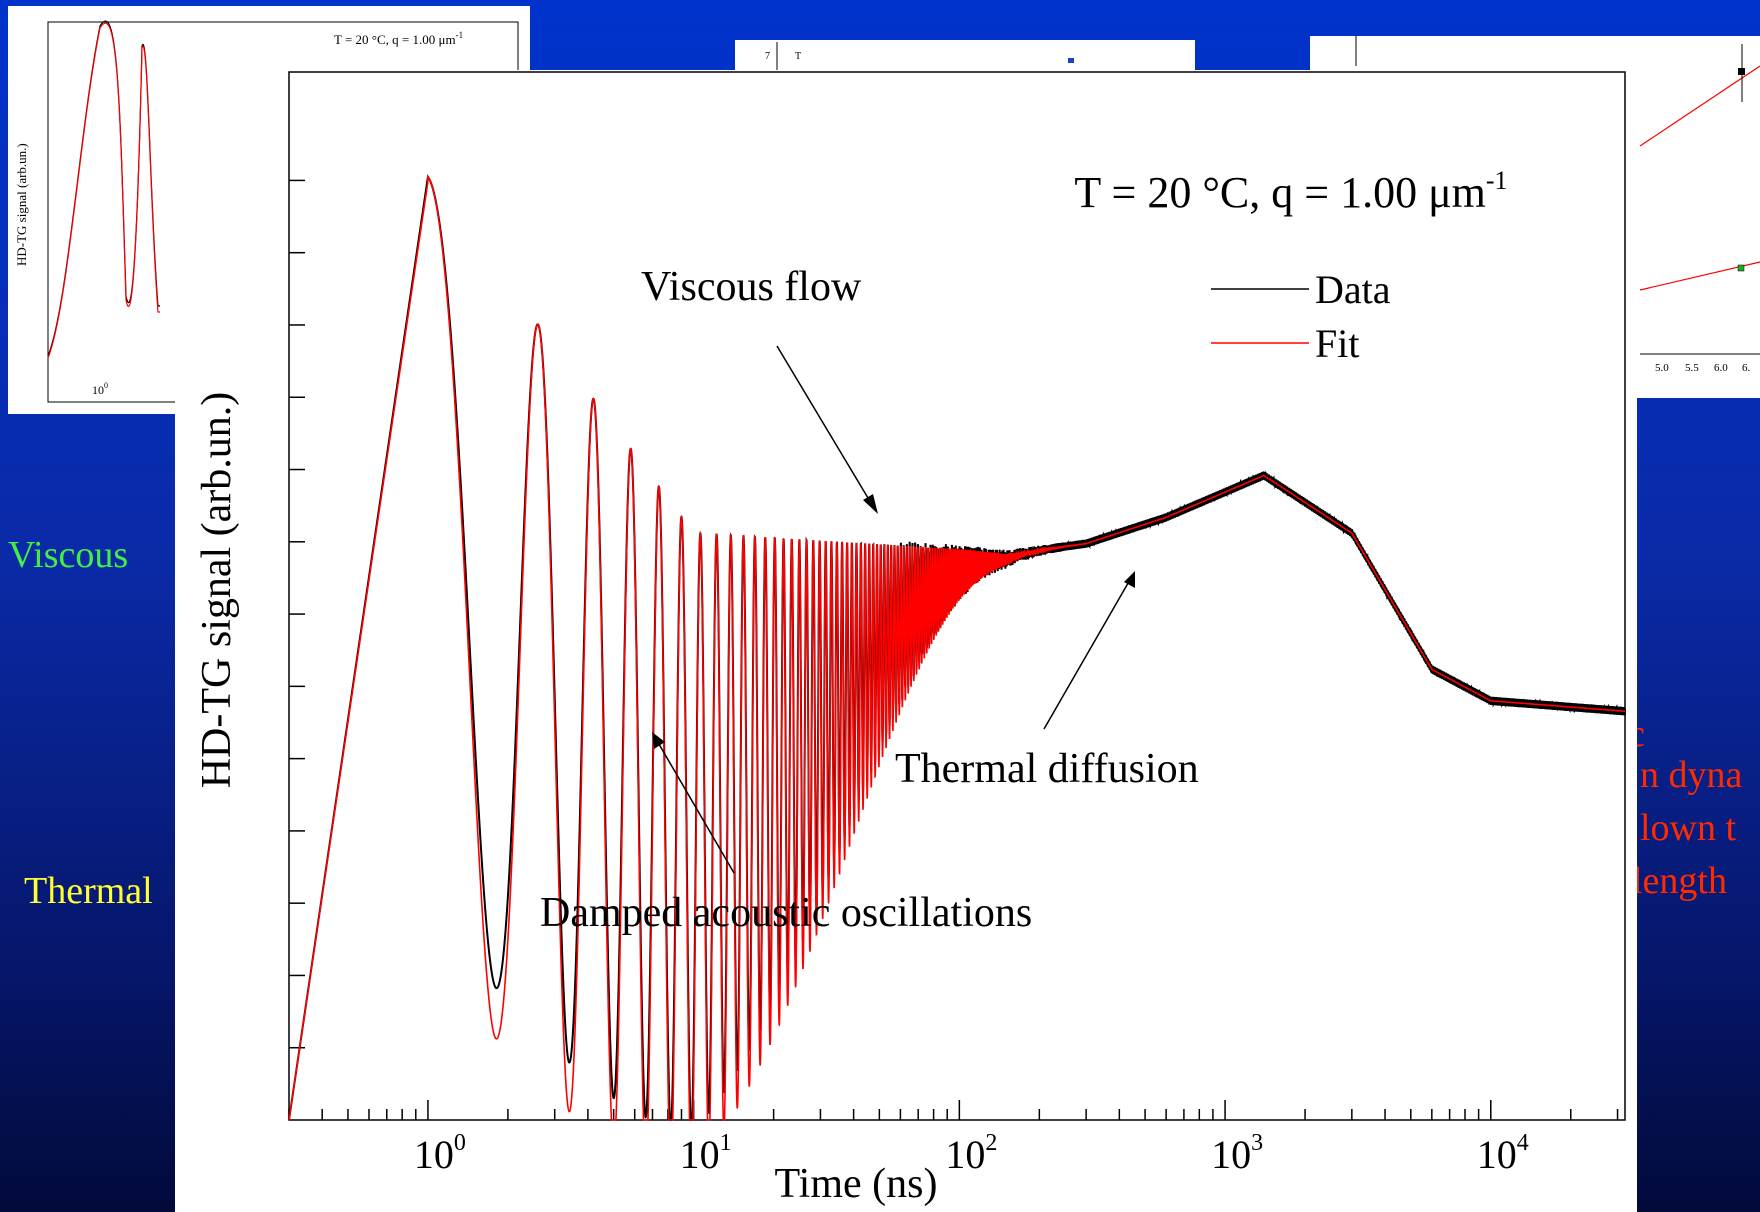 This screenshot has height=1212, width=1760. What do you see at coordinates (440, 1153) in the screenshot?
I see `x-tick-label: 10⁰` at bounding box center [440, 1153].